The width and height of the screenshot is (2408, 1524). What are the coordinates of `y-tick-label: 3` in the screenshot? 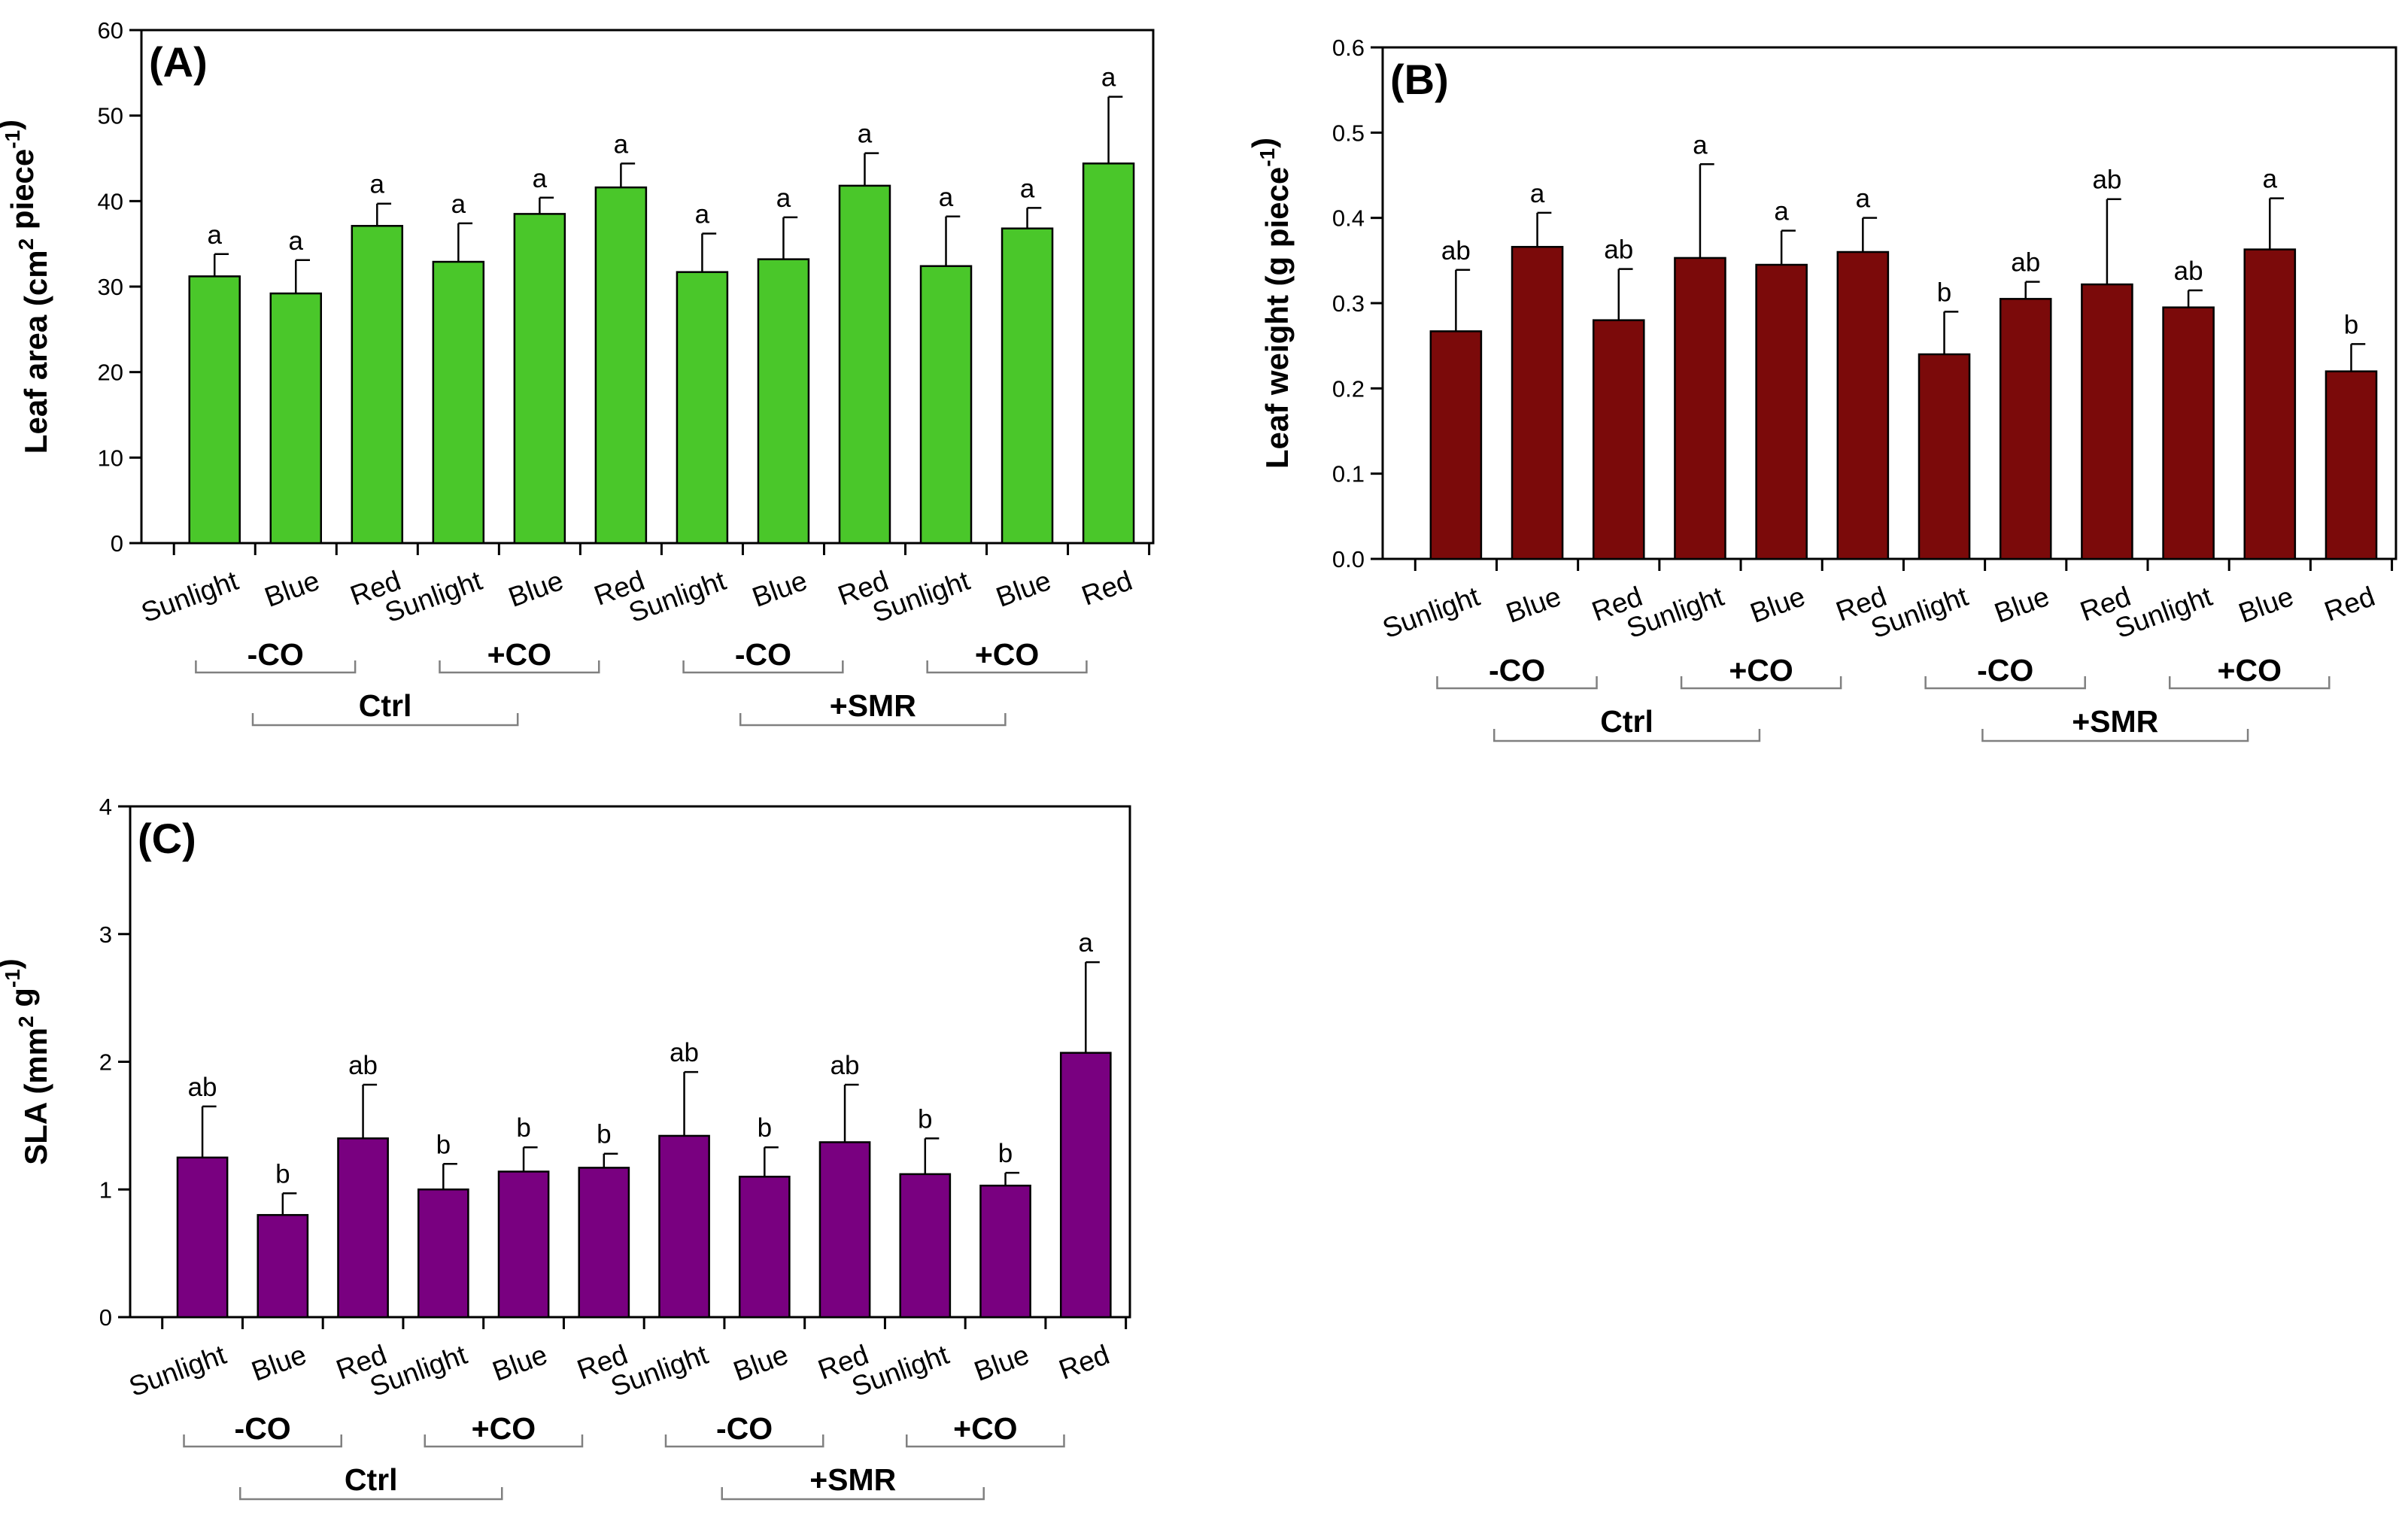 It's located at (105, 934).